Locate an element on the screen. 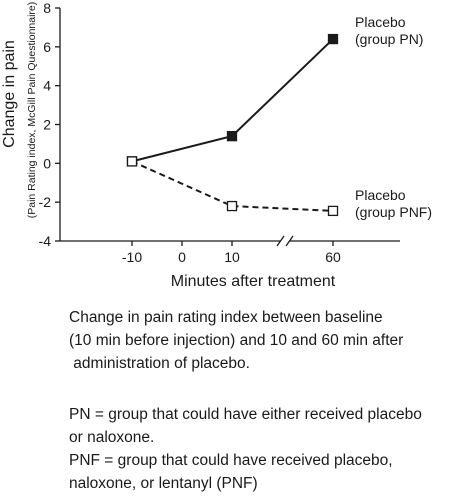 This screenshot has width=468, height=500. y-tick-label: 6 is located at coordinates (47, 47).